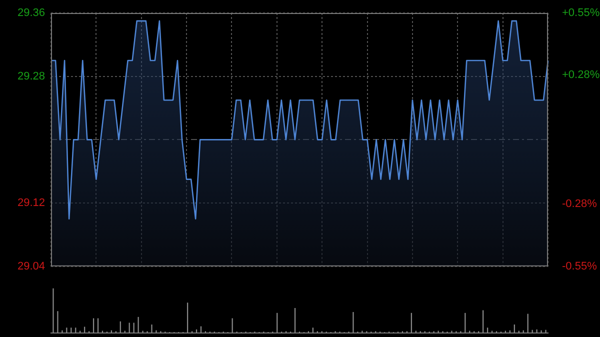  Describe the element at coordinates (581, 13) in the screenshot. I see `y2-tick-label: +0.55%` at that location.